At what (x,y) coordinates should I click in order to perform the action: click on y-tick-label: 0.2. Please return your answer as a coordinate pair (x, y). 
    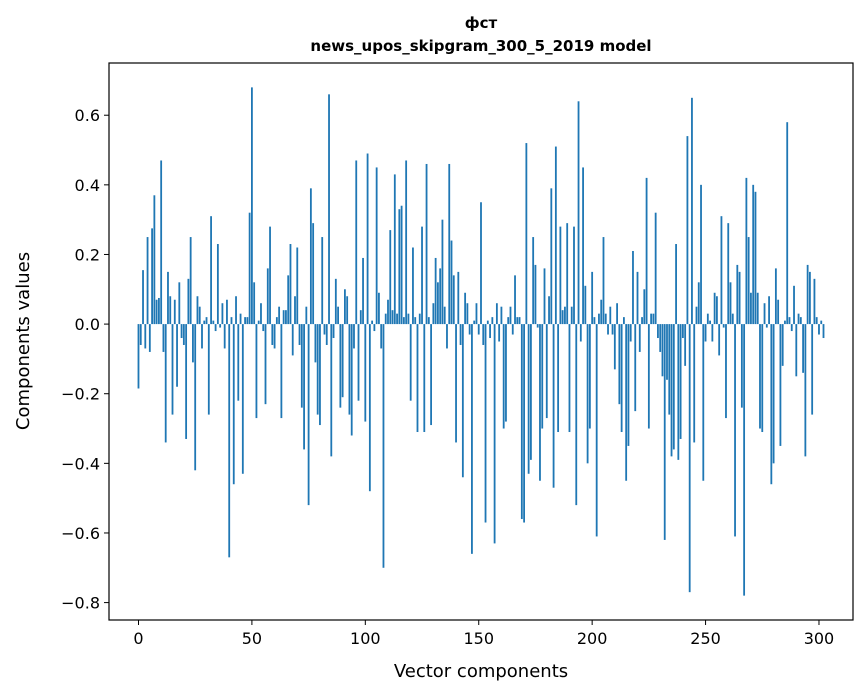
    Looking at the image, I should click on (87, 254).